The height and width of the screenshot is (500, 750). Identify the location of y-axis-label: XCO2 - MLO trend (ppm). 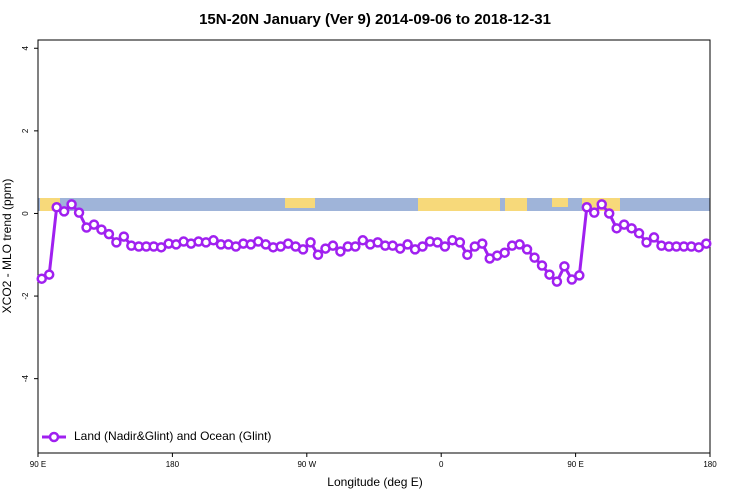
(7, 246).